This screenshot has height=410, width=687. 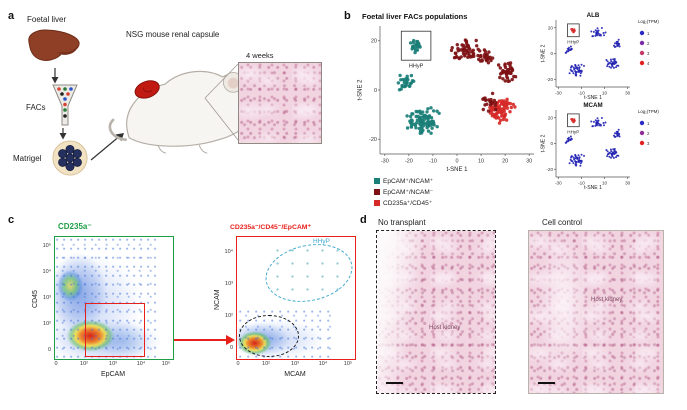 I want to click on sort-gate, so click(x=115, y=330).